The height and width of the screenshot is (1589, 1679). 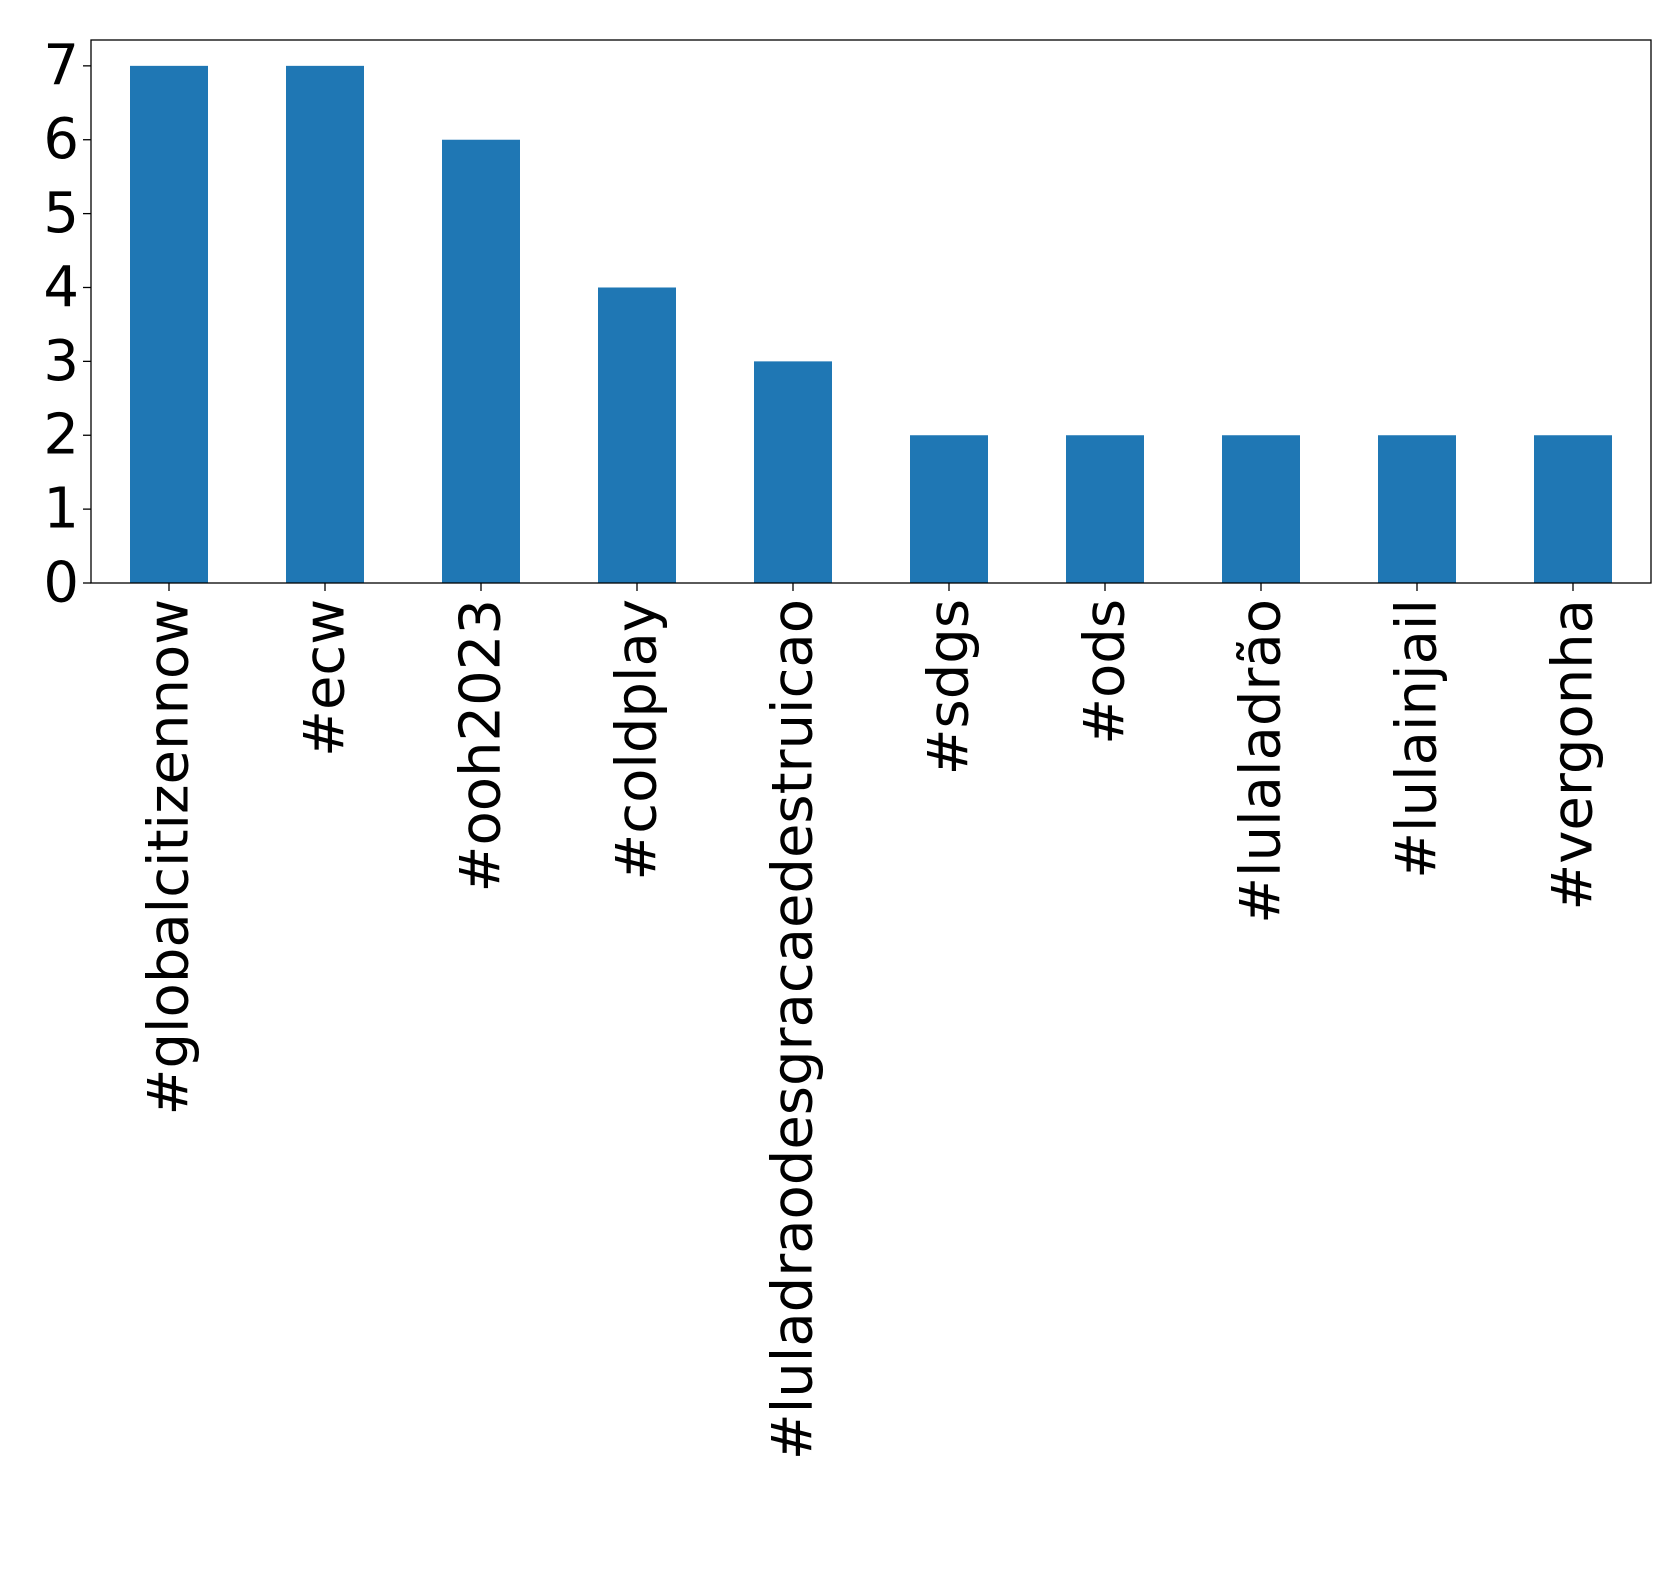 I want to click on x-tick-label: #lulaladrão, so click(x=1261, y=761).